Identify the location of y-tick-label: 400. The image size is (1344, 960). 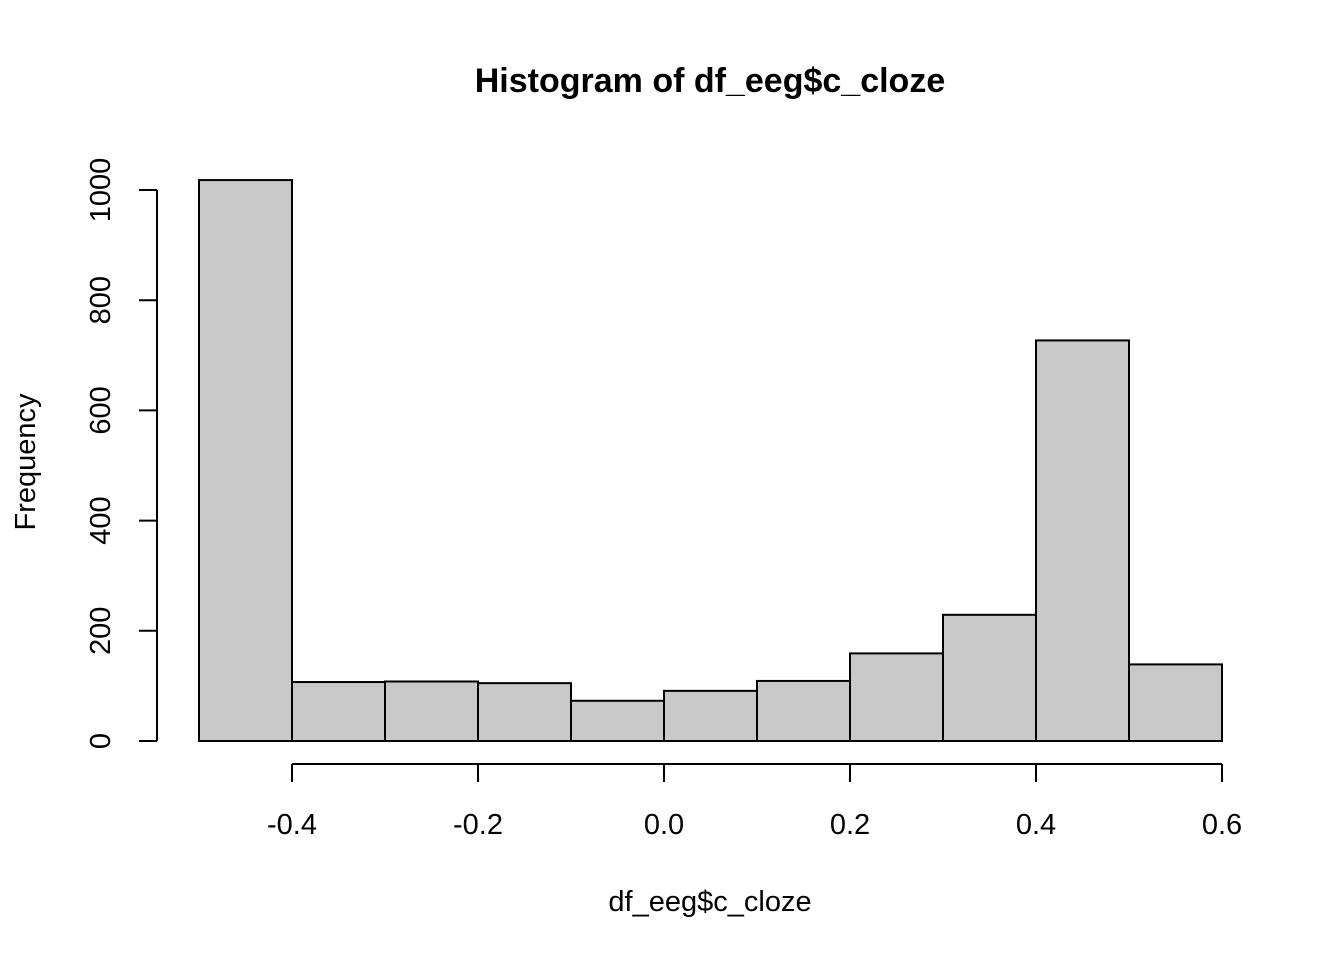
(101, 520).